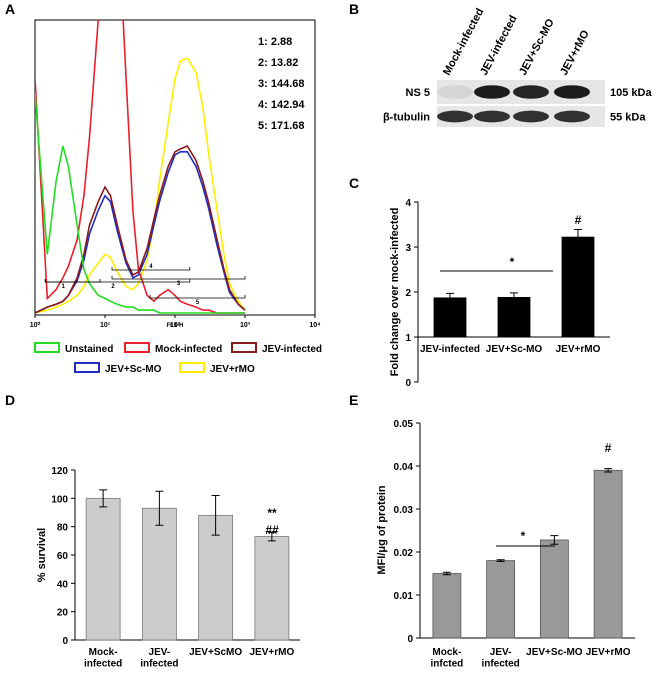 The image size is (661, 692). I want to click on x-tick-label: Mock-infcted, so click(446, 658).